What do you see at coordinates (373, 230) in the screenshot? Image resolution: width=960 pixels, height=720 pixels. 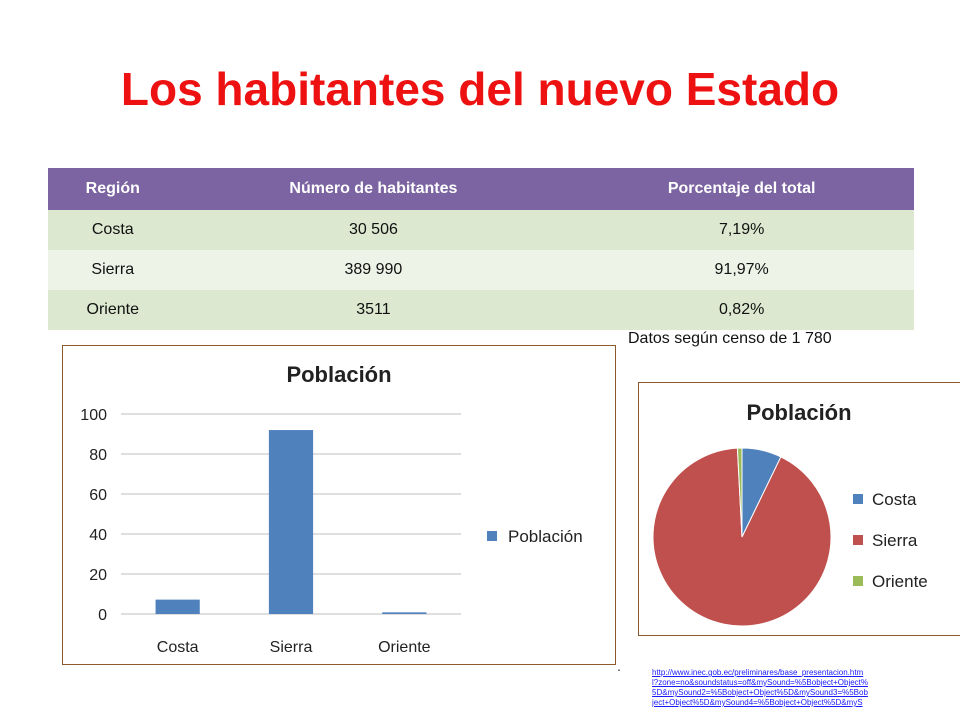 I see `cell-inhabitants: 30 506` at bounding box center [373, 230].